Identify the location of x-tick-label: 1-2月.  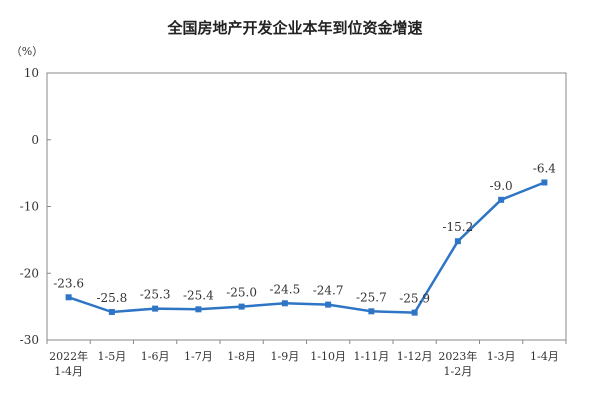
(458, 371).